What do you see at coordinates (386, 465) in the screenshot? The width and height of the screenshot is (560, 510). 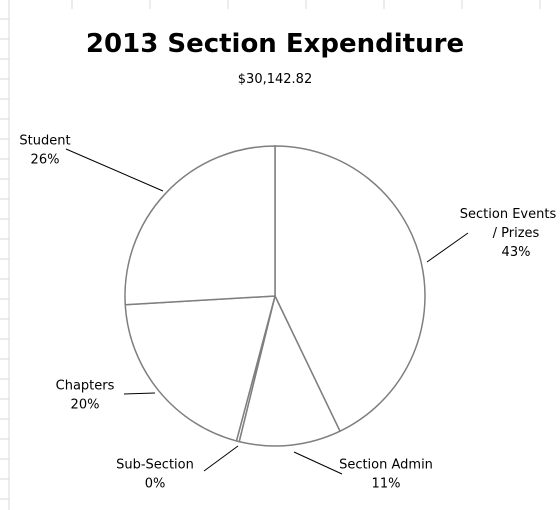 I see `slice-category-label: Section Admin` at bounding box center [386, 465].